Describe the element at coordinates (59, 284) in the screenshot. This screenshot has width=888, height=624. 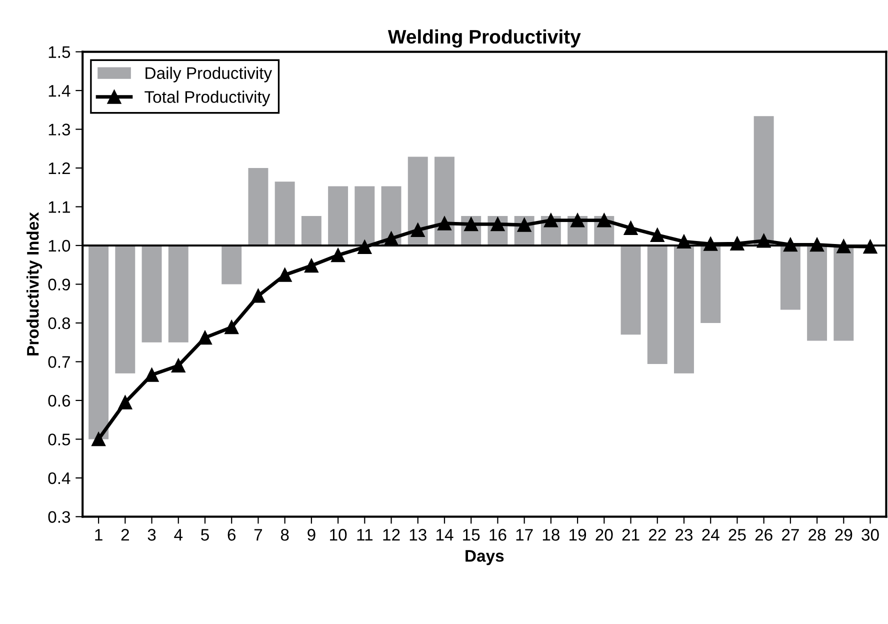
I see `y-tick-label: 0.9` at that location.